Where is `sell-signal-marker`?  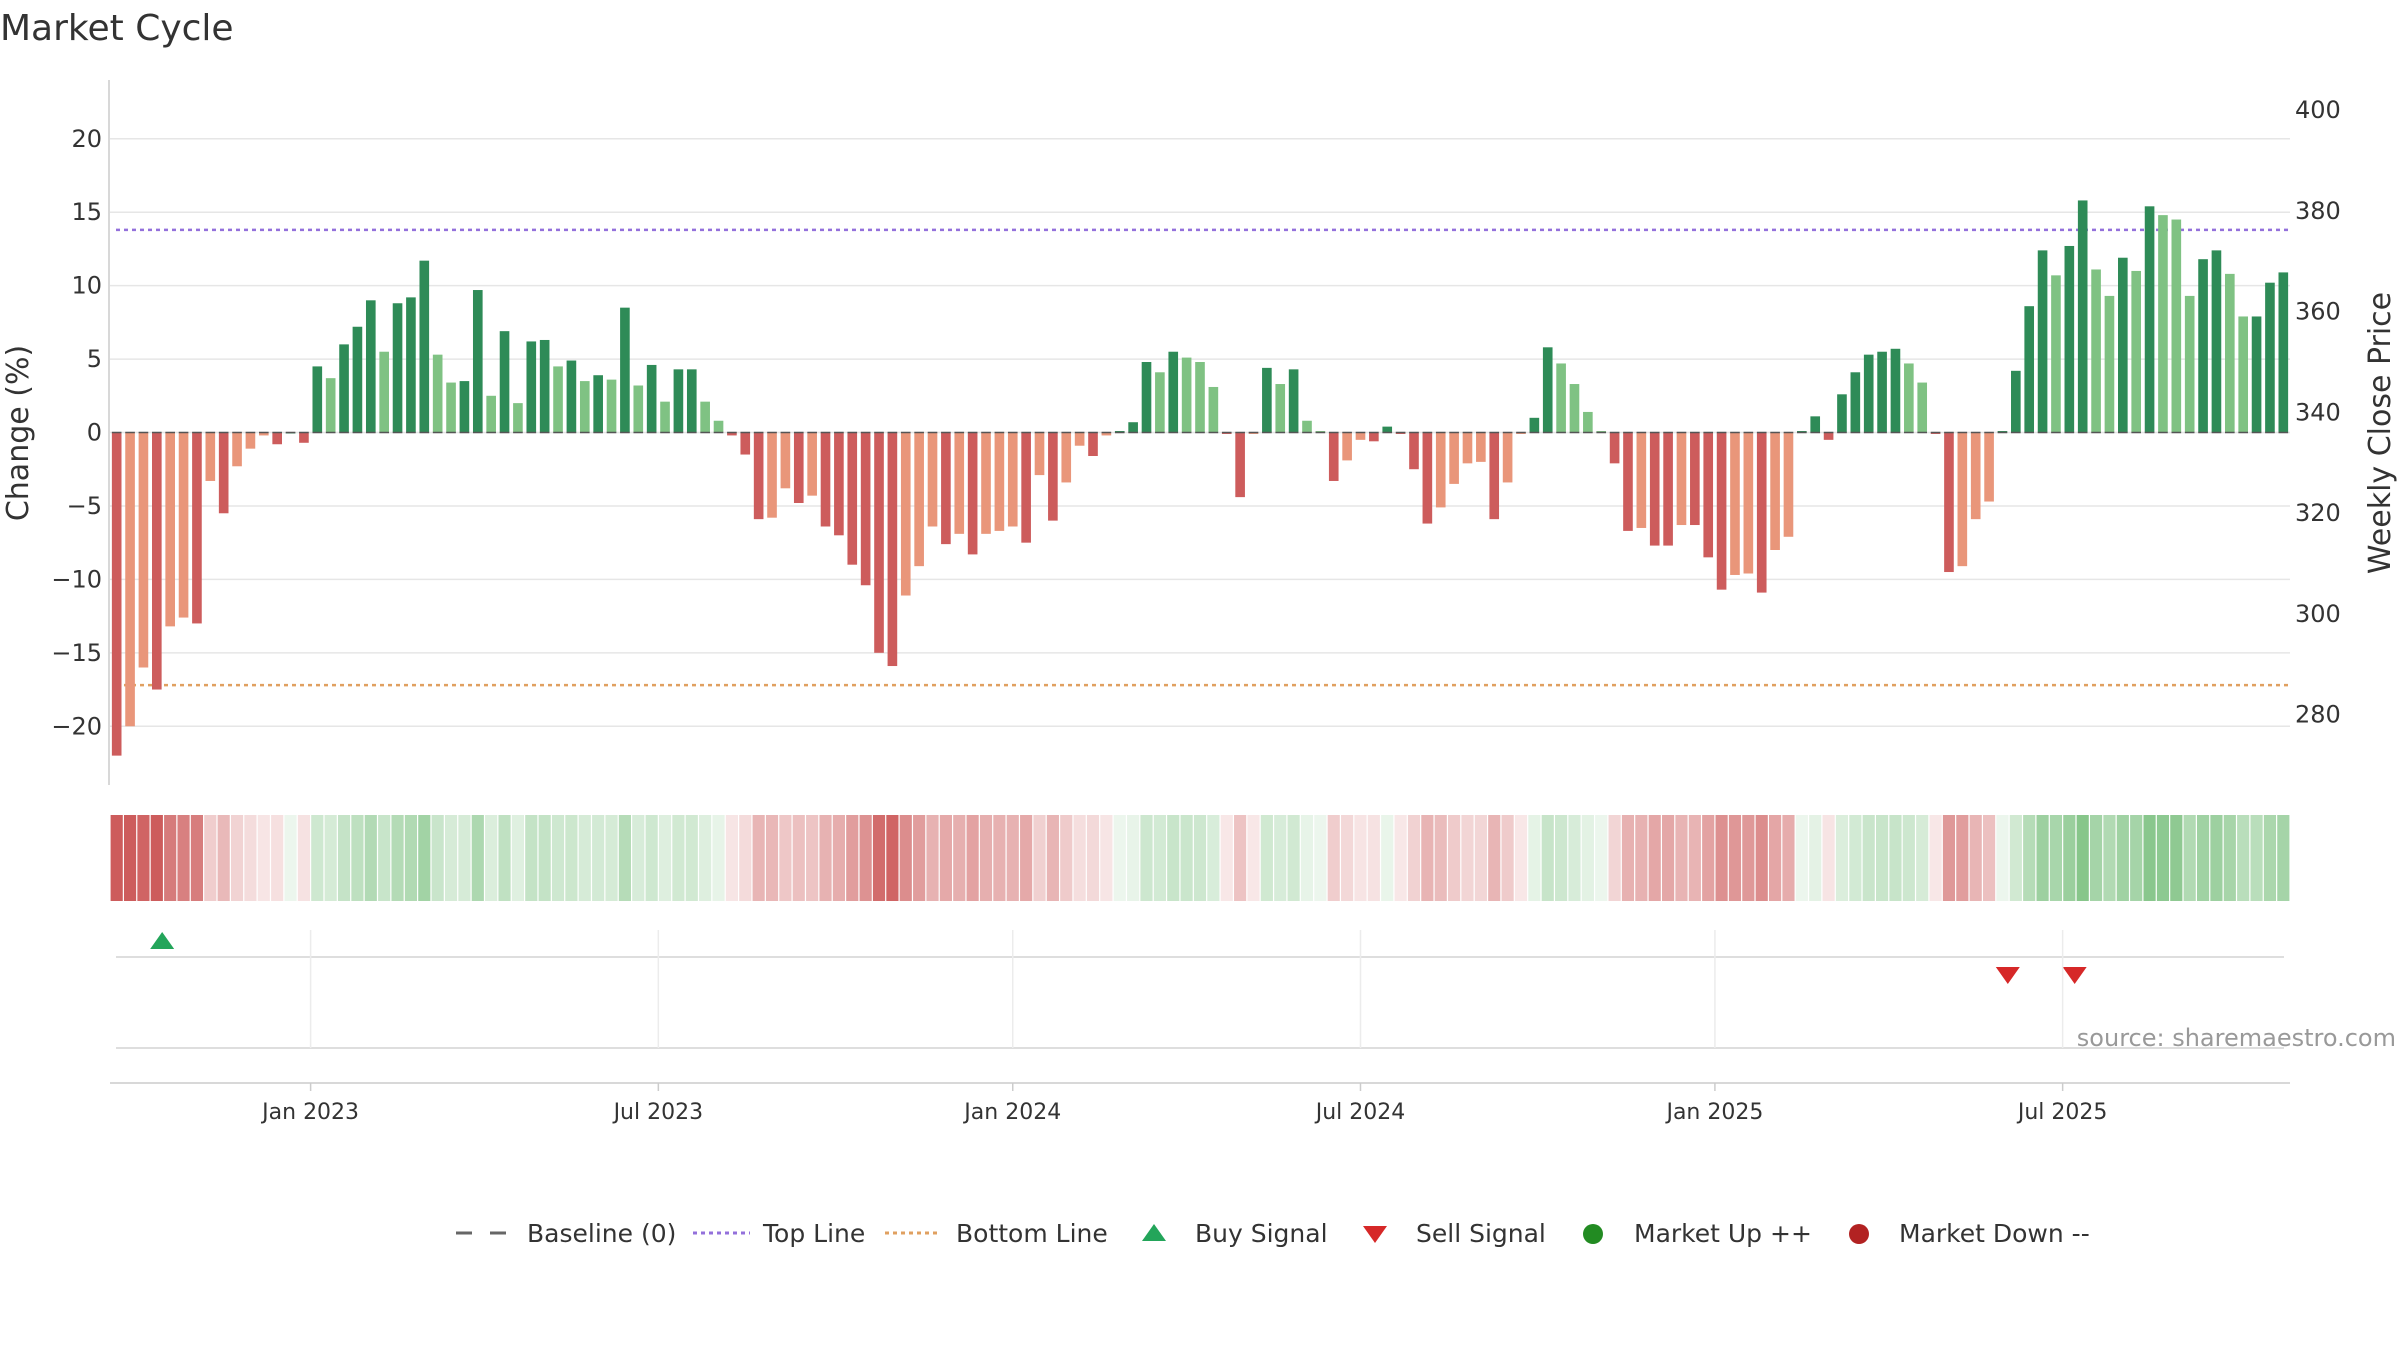
sell-signal-marker is located at coordinates (2007, 975).